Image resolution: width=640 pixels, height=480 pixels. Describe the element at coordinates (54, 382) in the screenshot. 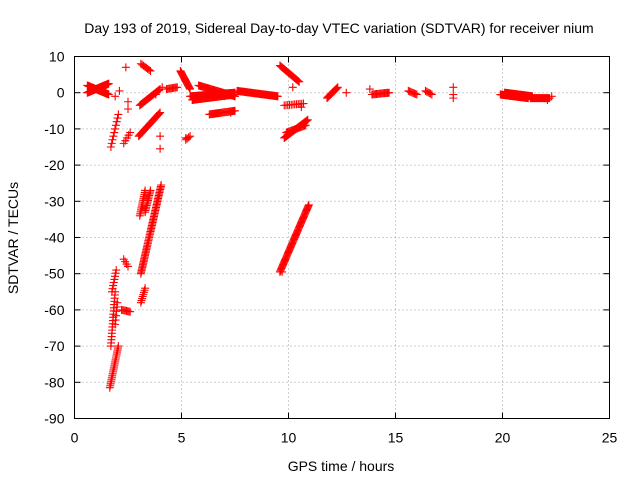

I see `y-tick-label: -80` at that location.